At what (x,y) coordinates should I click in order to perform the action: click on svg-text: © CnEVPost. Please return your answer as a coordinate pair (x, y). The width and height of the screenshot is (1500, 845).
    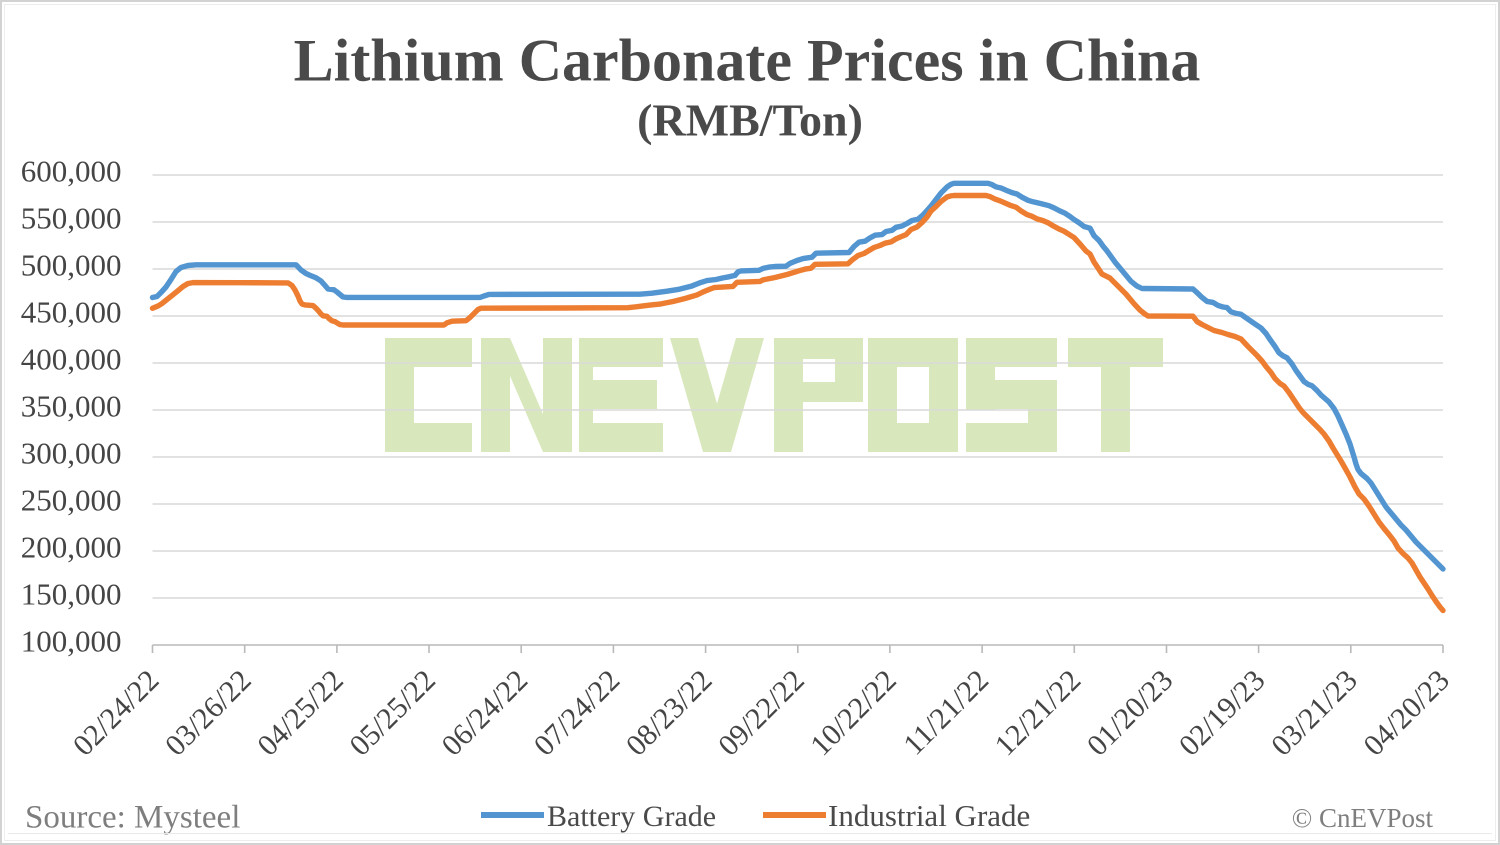
    Looking at the image, I should click on (1363, 818).